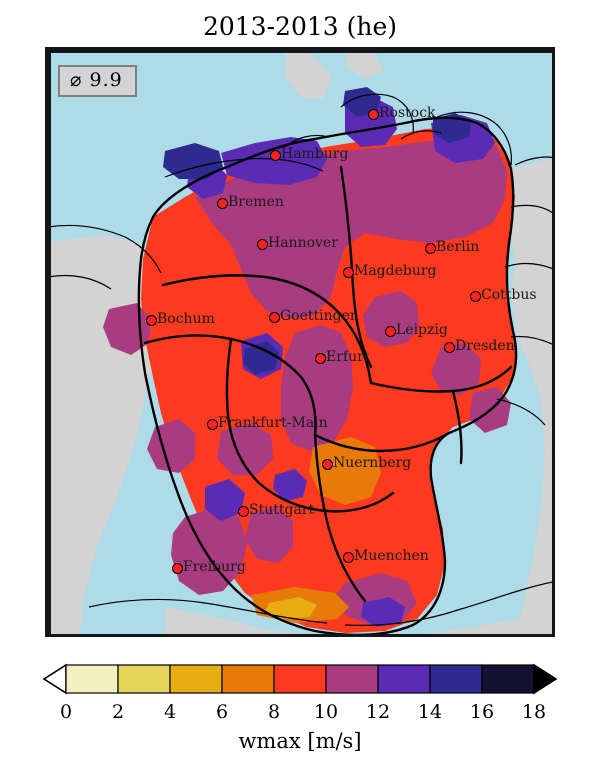 Image resolution: width=600 pixels, height=780 pixels. What do you see at coordinates (300, 741) in the screenshot?
I see `colorbar-title: wmax [m/s]` at bounding box center [300, 741].